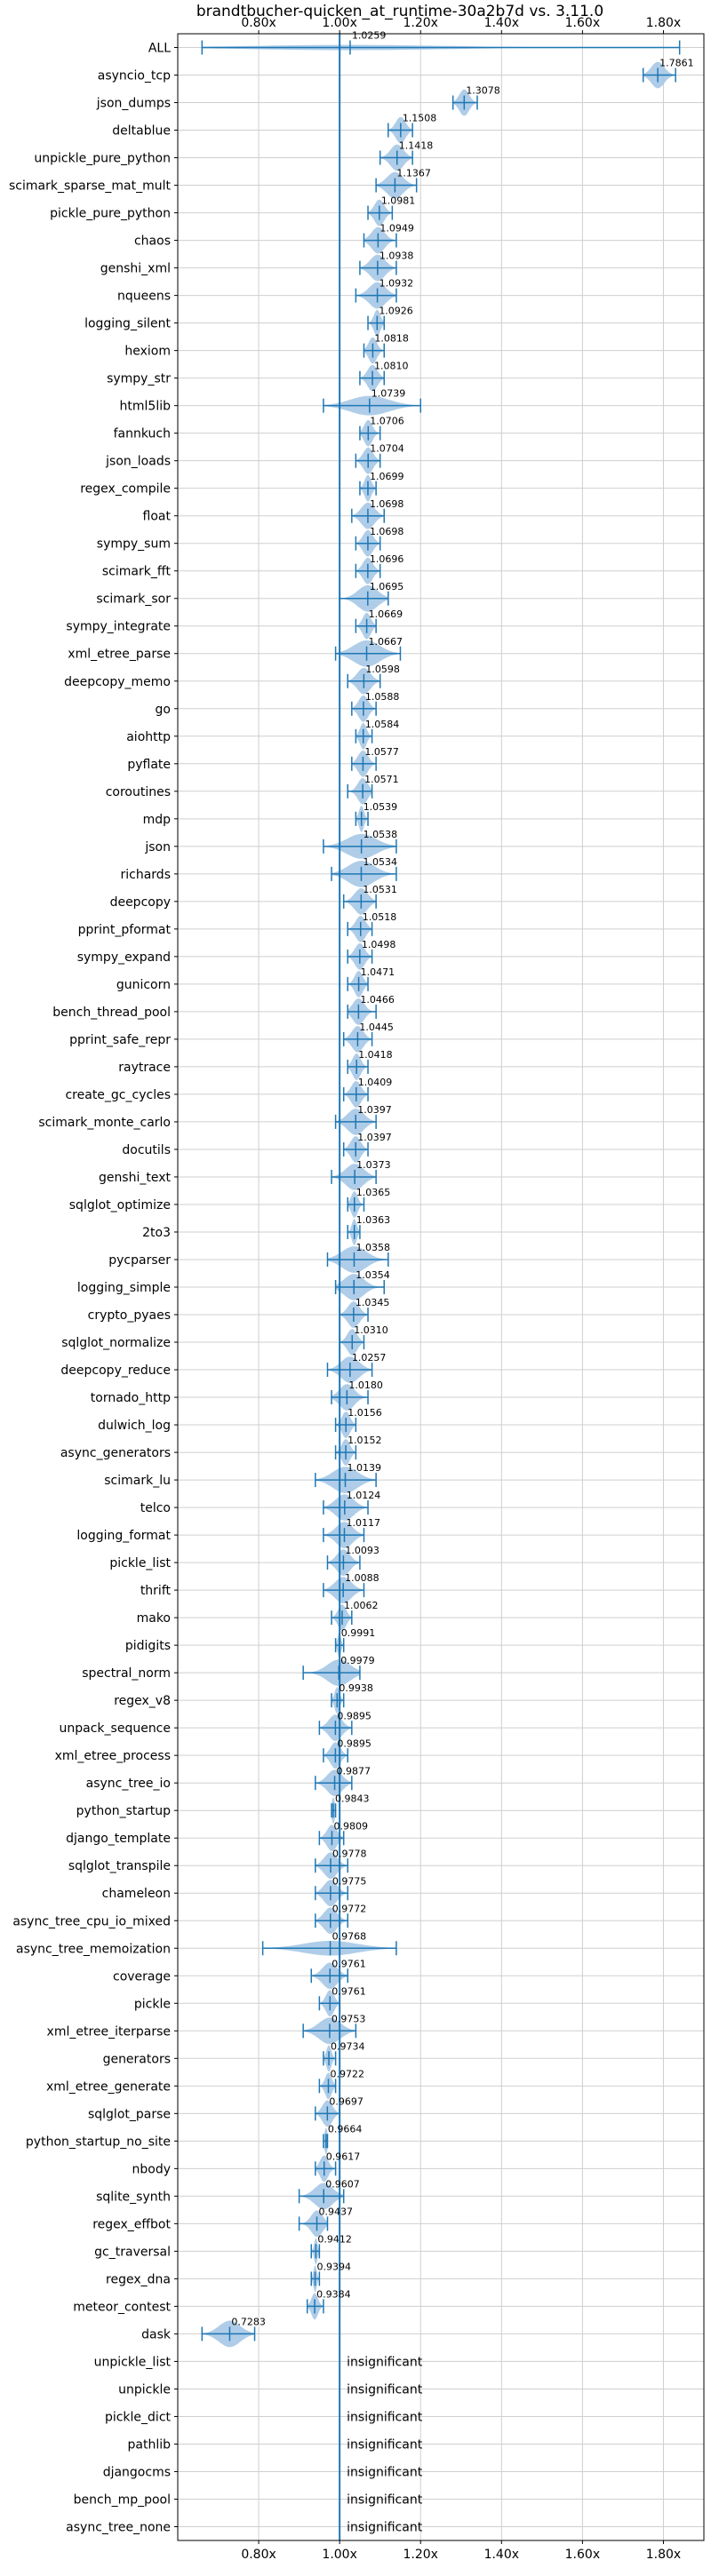  Describe the element at coordinates (142, 1701) in the screenshot. I see `category-label: regex_v8` at that location.